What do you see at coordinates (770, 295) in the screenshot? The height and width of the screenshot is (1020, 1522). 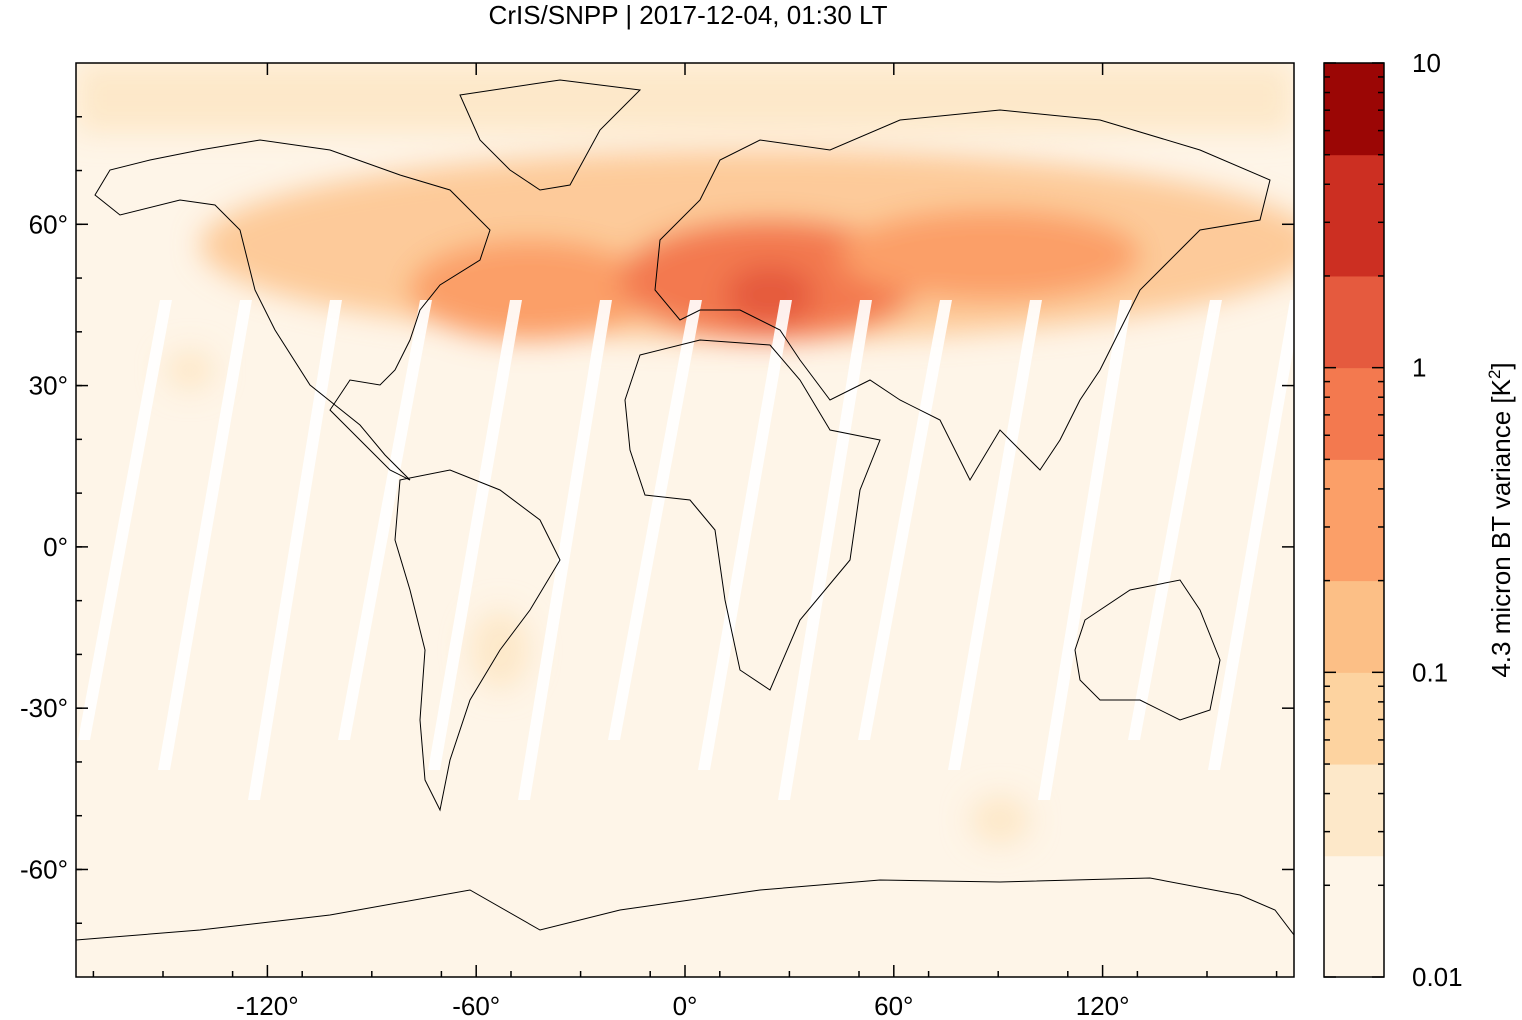 I see `balkan-peak` at bounding box center [770, 295].